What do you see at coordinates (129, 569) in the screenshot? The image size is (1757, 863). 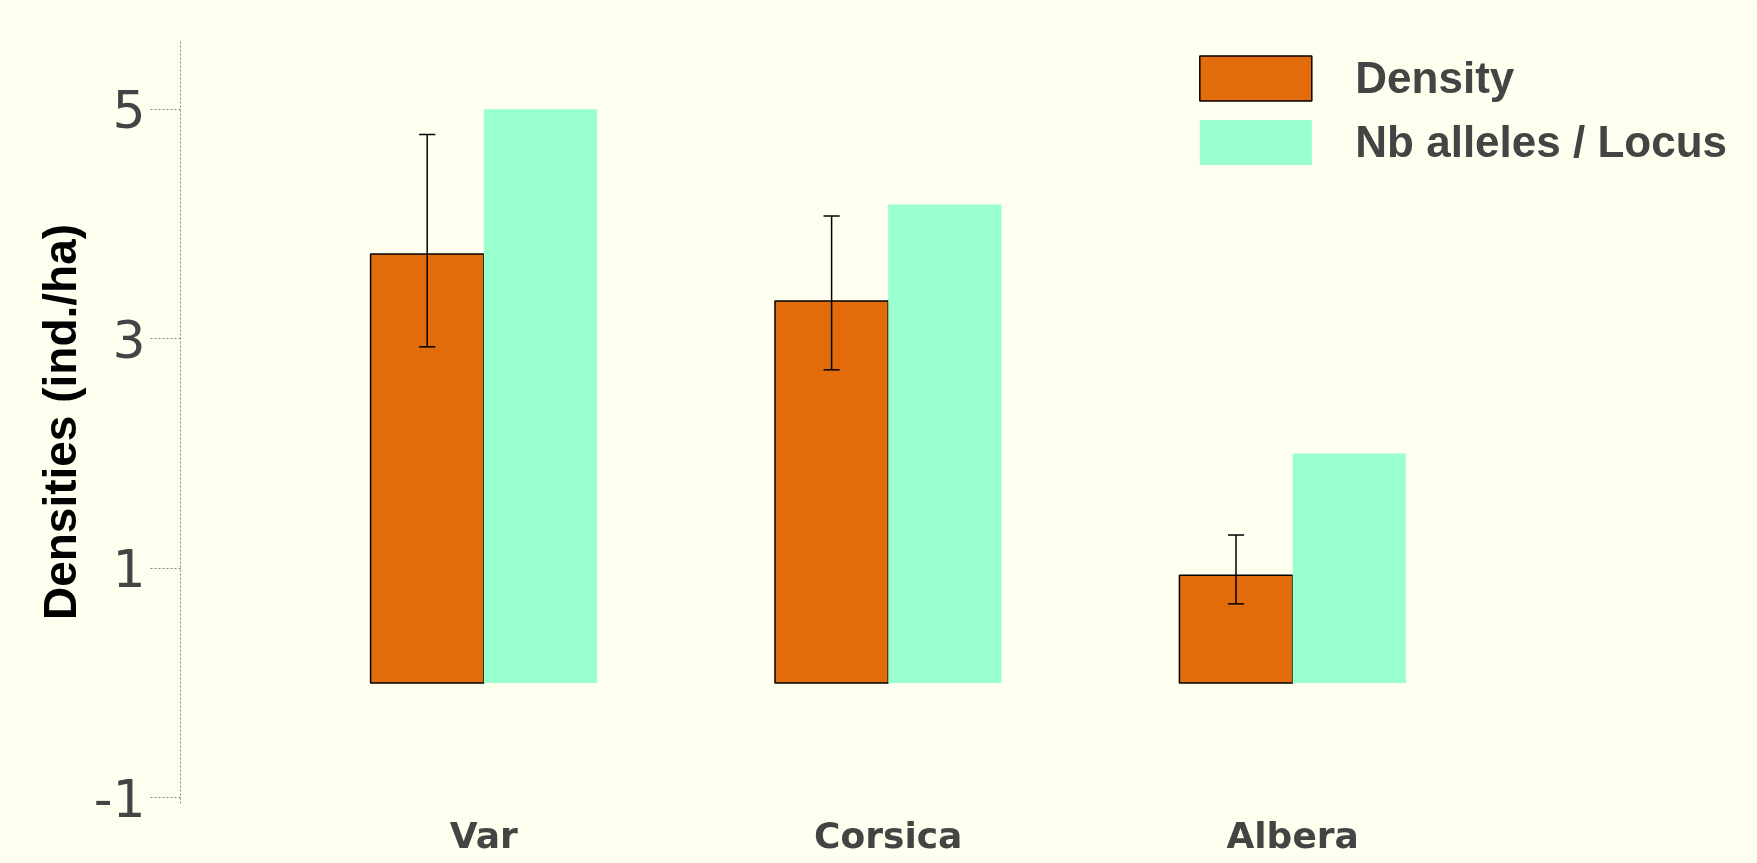 I see `y-tick-label: 1` at bounding box center [129, 569].